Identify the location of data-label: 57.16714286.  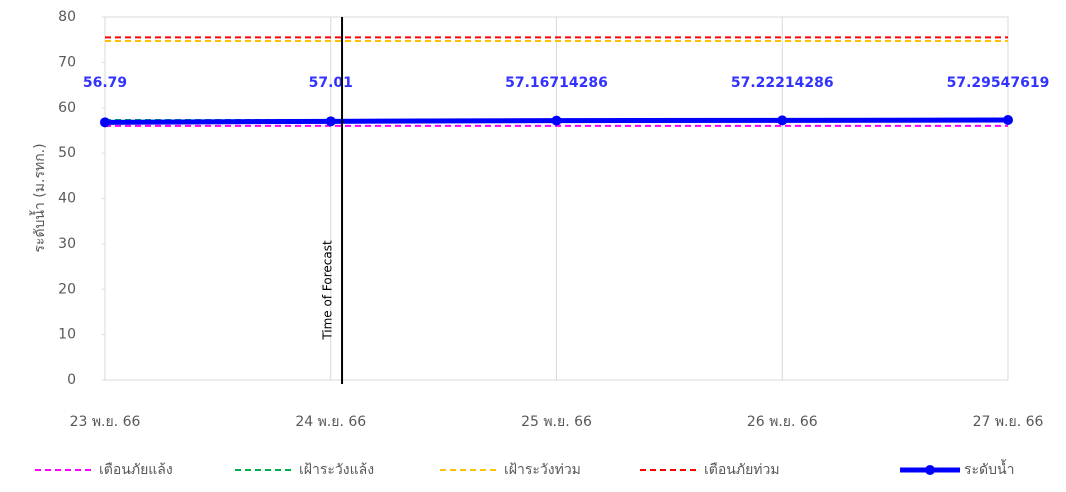
(556, 83).